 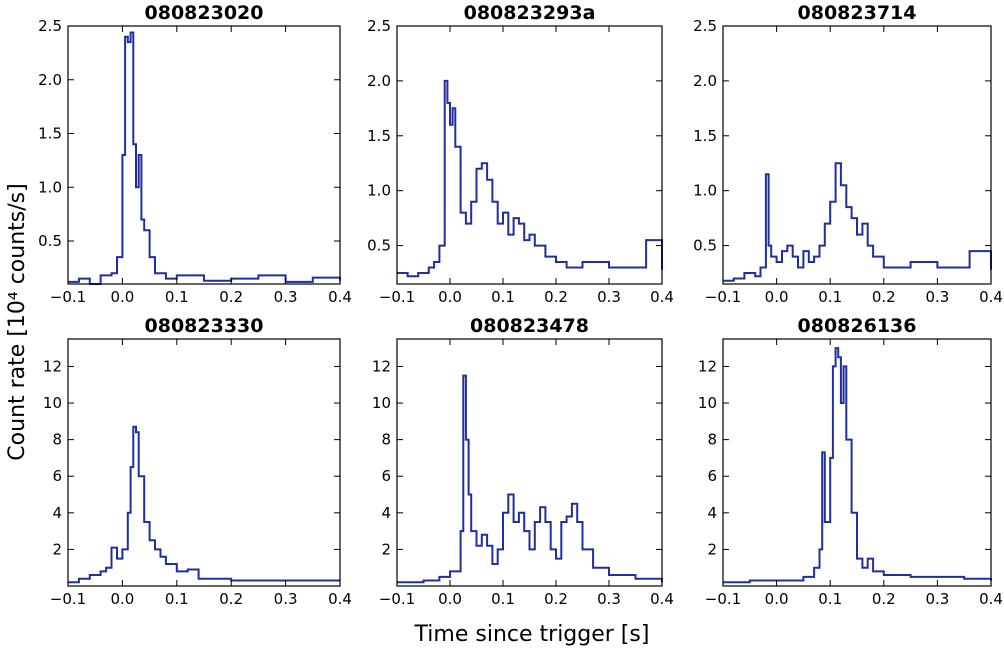 What do you see at coordinates (857, 13) in the screenshot?
I see `panel-title: 080823714` at bounding box center [857, 13].